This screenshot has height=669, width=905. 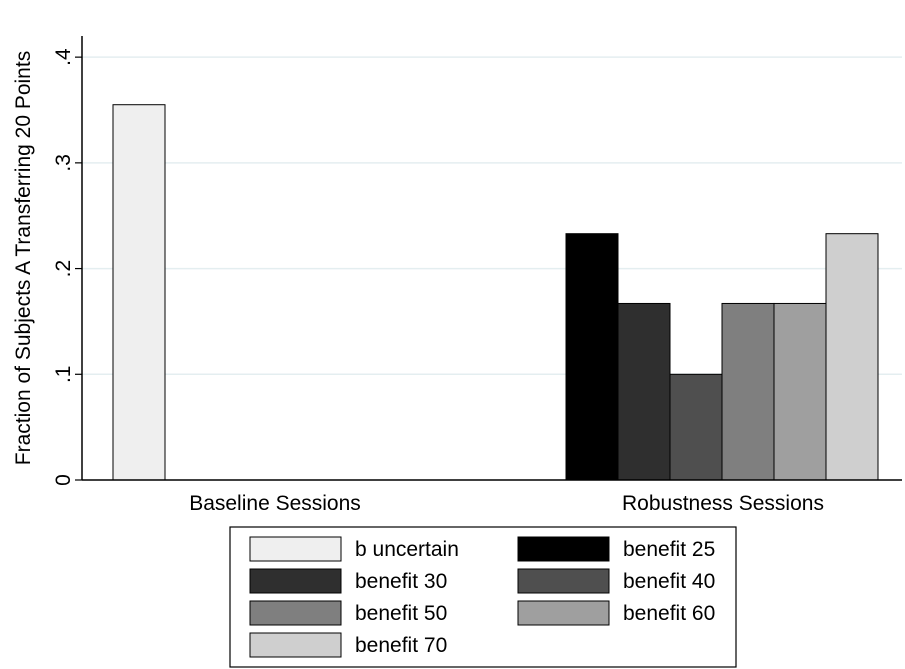 I want to click on legend-label: benefit 60, so click(x=669, y=613).